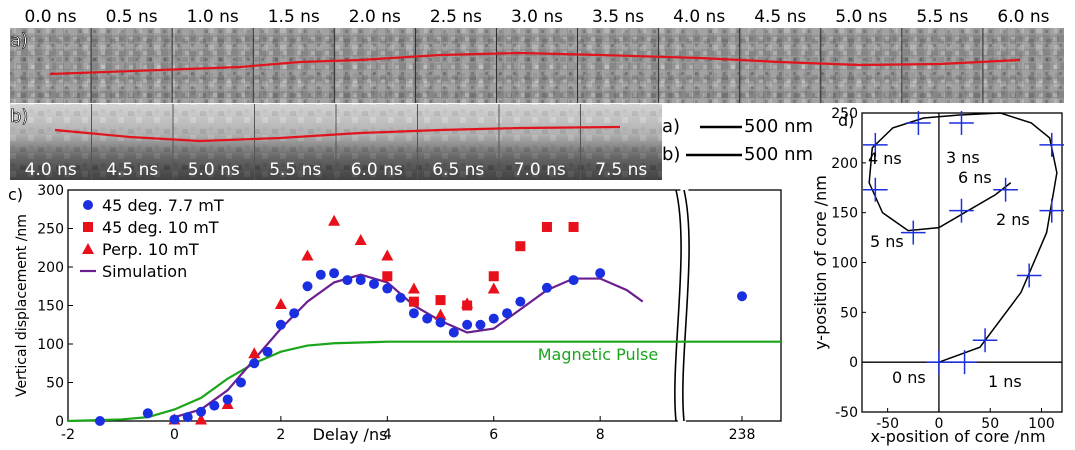 This screenshot has width=1075, height=450. Describe the element at coordinates (1023, 17) in the screenshot. I see `panel-a-time-label: 6.0 ns` at that location.